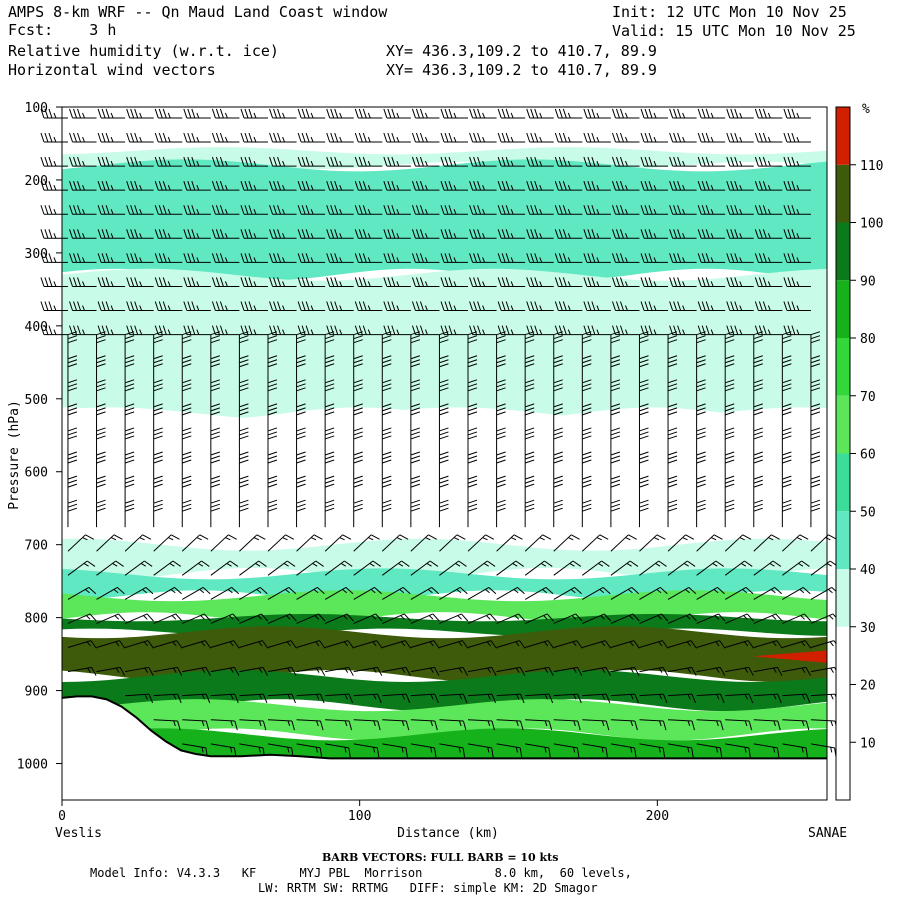  I want to click on init-time: Init: 12 UTC Mon 10 Nov 25, so click(729, 12).